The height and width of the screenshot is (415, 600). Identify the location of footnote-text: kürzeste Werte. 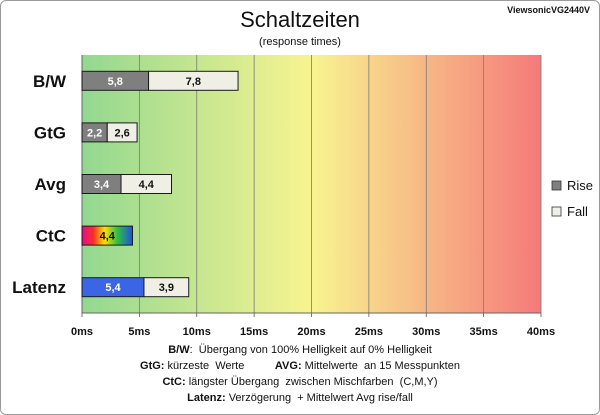
(219, 366).